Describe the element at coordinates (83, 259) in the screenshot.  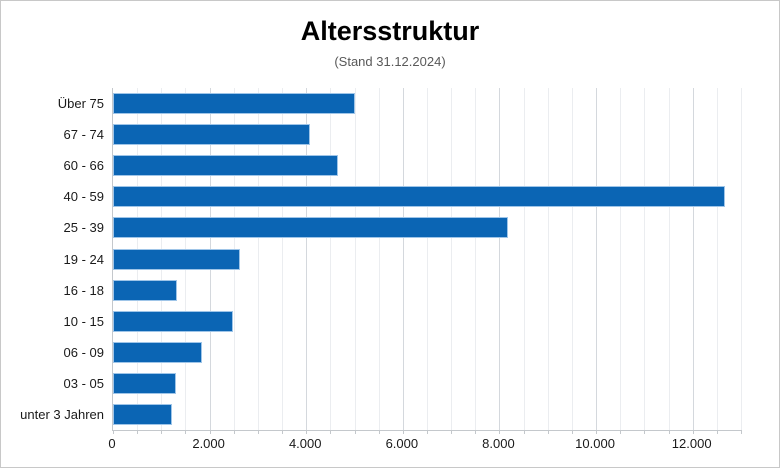
I see `y-axis-label-6: 19 - 24` at that location.